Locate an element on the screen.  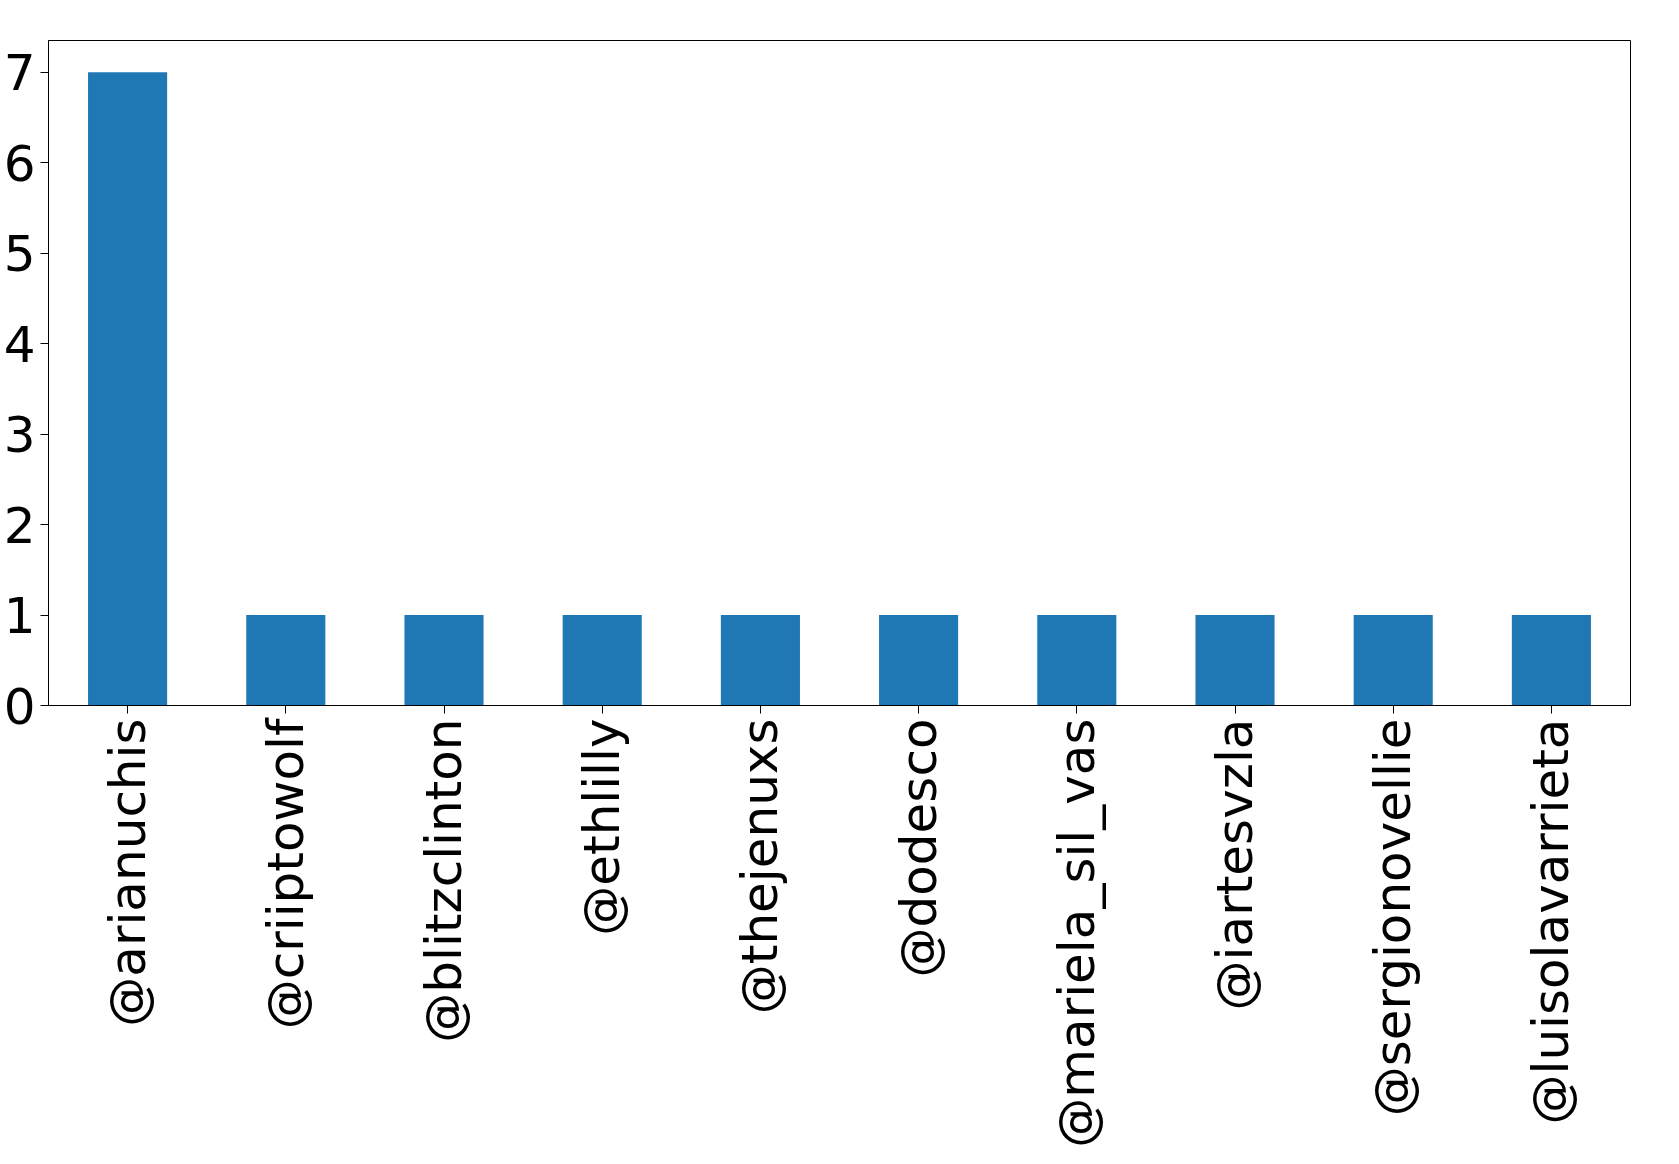
y-tick-label: 6 is located at coordinates (19, 163).